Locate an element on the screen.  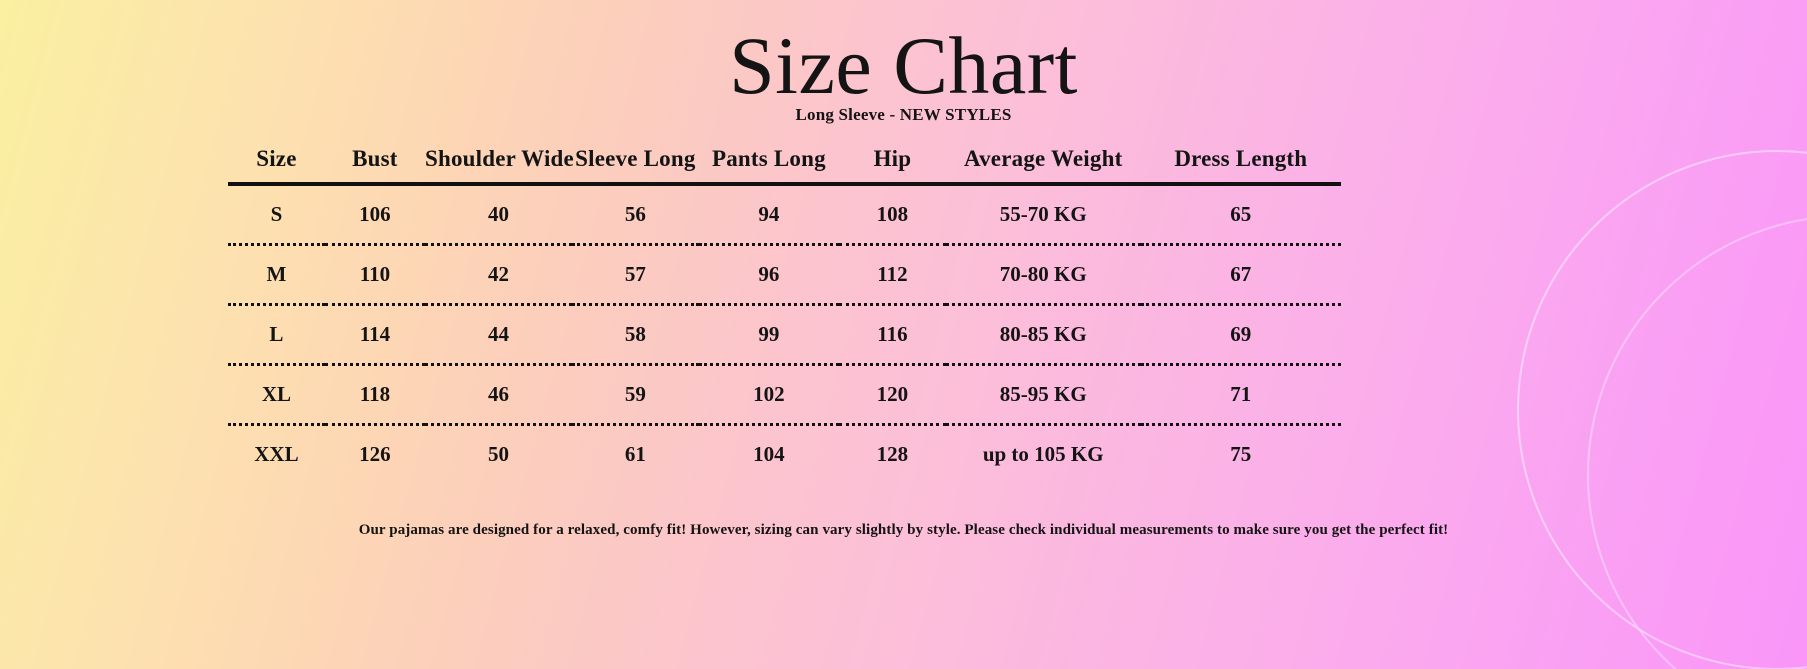
cell-pants-long: 102 is located at coordinates (769, 393).